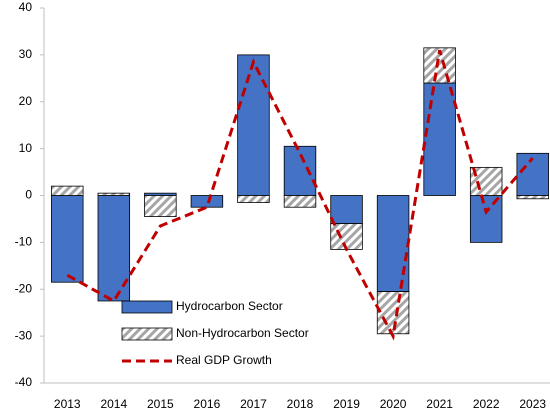 This screenshot has height=417, width=550. Describe the element at coordinates (160, 404) in the screenshot. I see `x-tick-label: 2015` at that location.